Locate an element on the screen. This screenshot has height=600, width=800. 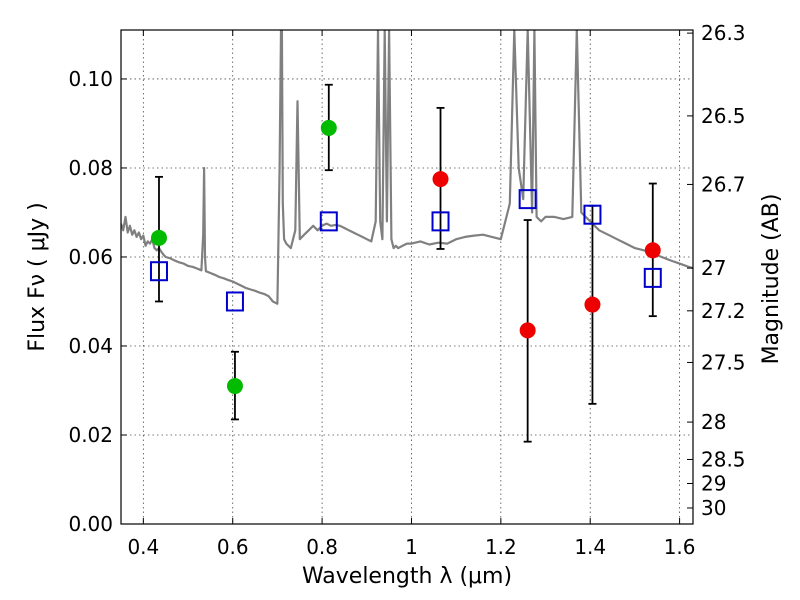
y2-tick-label: 26.7 is located at coordinates (723, 184).